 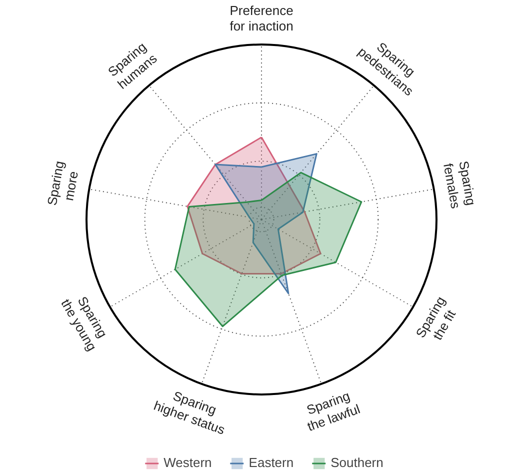 I want to click on legend-label: Western, so click(x=188, y=462).